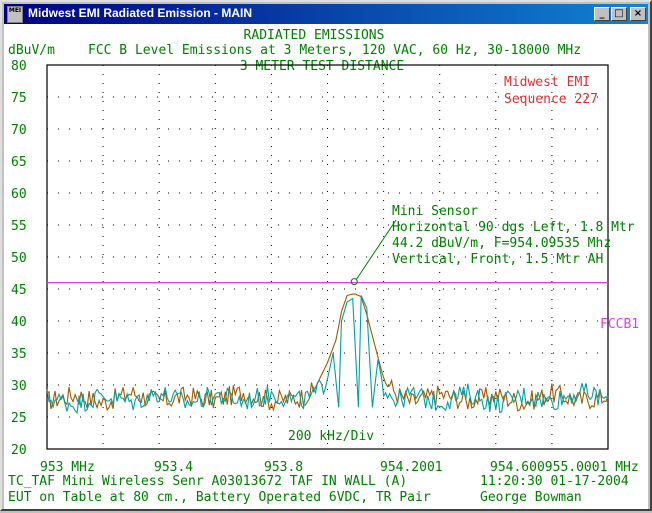  What do you see at coordinates (554, 481) in the screenshot?
I see `footer-line1-right: 11:20:30 01-17-2004` at bounding box center [554, 481].